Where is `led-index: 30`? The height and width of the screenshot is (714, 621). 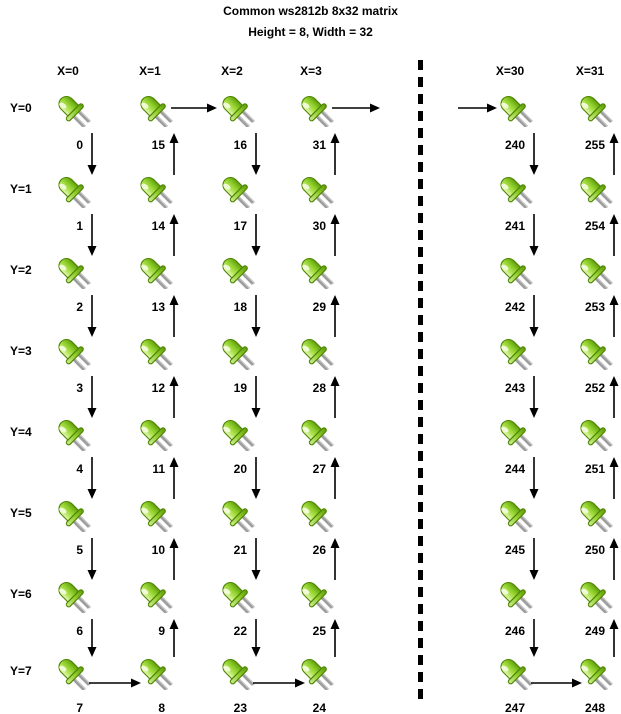
led-index: 30 is located at coordinates (319, 226).